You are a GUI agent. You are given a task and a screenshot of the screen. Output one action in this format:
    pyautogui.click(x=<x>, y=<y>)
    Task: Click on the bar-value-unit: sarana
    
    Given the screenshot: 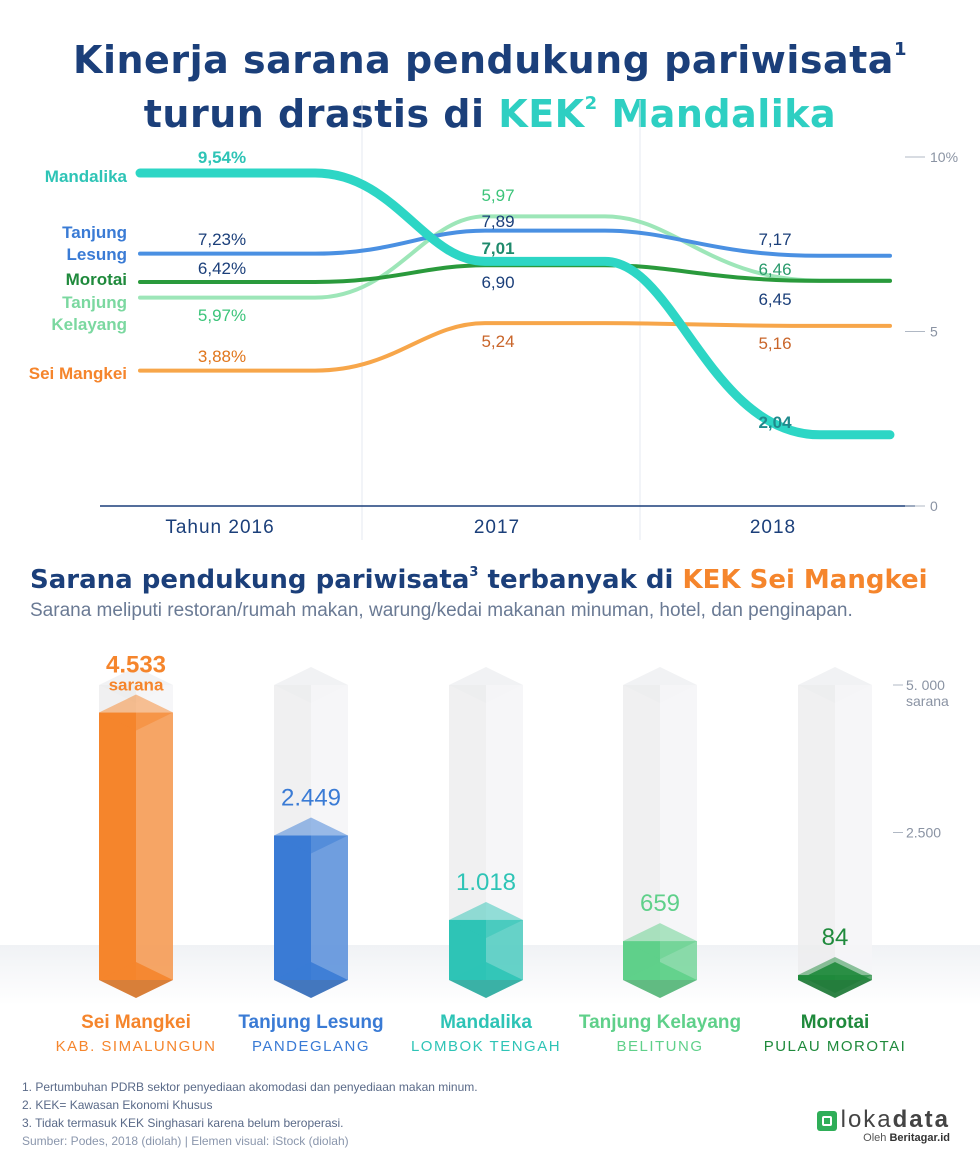 What is the action you would take?
    pyautogui.click(x=136, y=685)
    